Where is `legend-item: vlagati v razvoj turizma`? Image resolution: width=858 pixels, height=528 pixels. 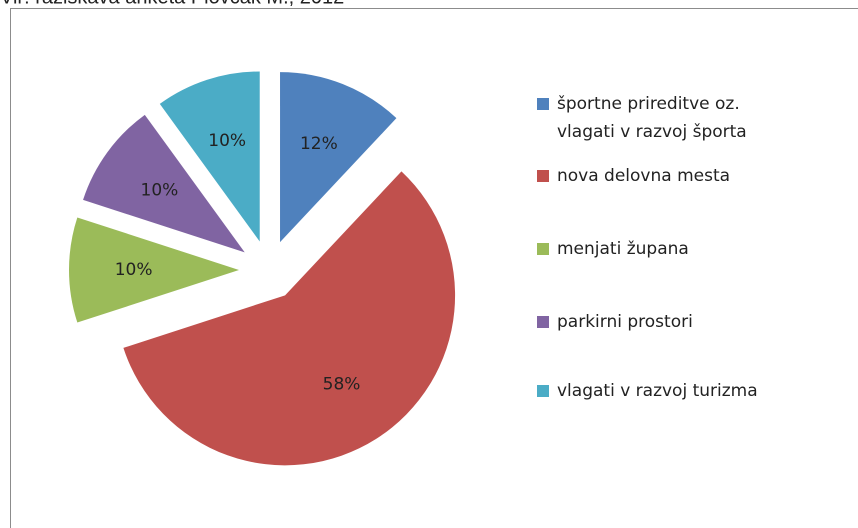 legend-item: vlagati v razvoj turizma is located at coordinates (687, 391).